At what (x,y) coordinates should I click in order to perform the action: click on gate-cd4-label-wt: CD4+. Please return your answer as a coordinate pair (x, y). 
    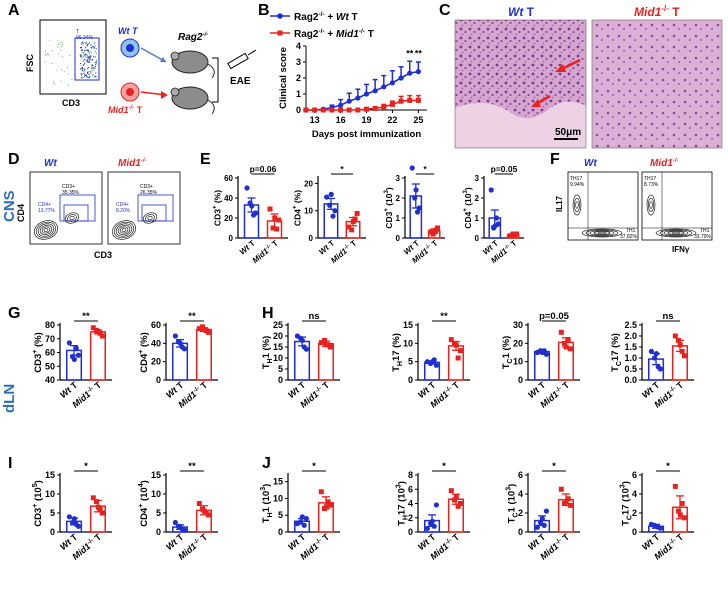
    Looking at the image, I should click on (44, 205).